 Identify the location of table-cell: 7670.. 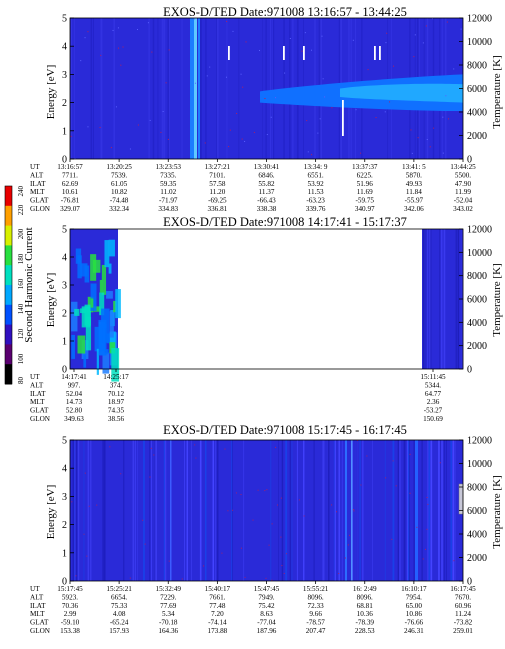
(463, 597).